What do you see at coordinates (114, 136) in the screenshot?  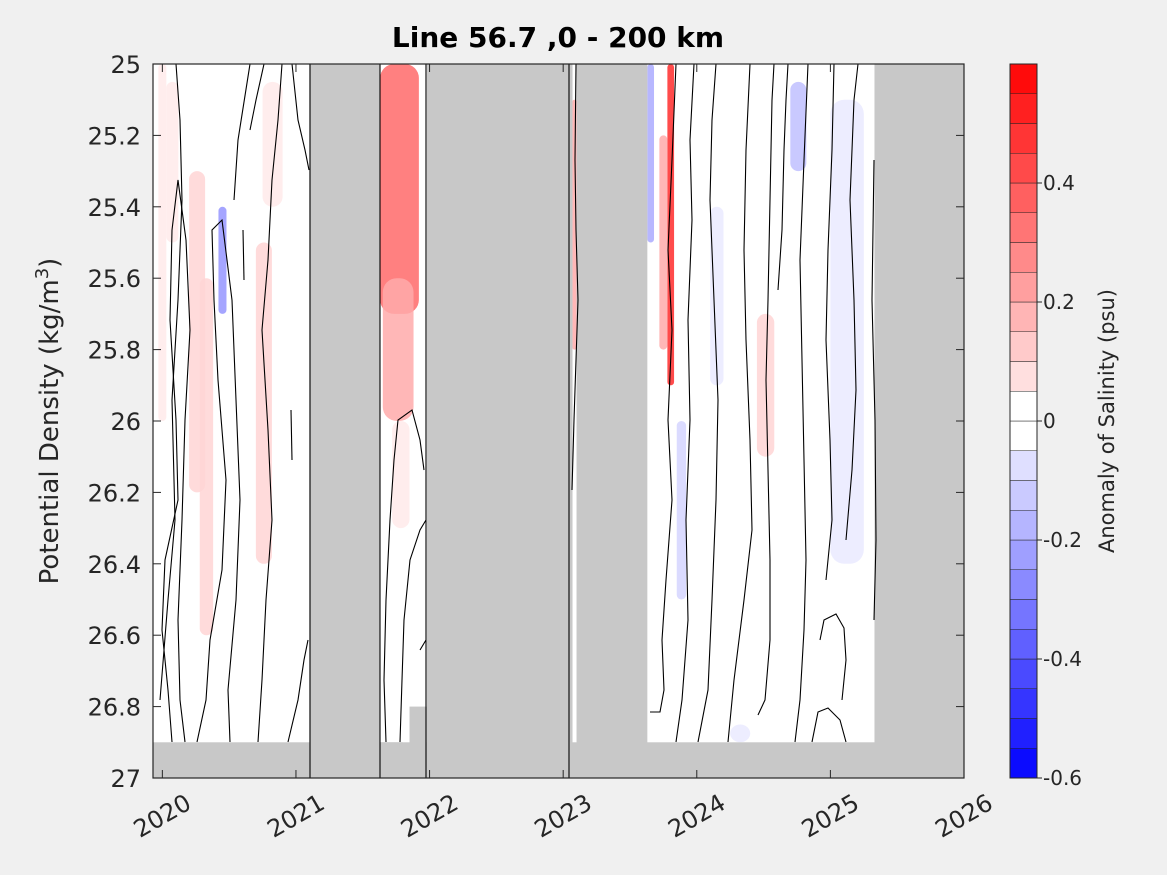 I see `y-tick-label: 25.2` at bounding box center [114, 136].